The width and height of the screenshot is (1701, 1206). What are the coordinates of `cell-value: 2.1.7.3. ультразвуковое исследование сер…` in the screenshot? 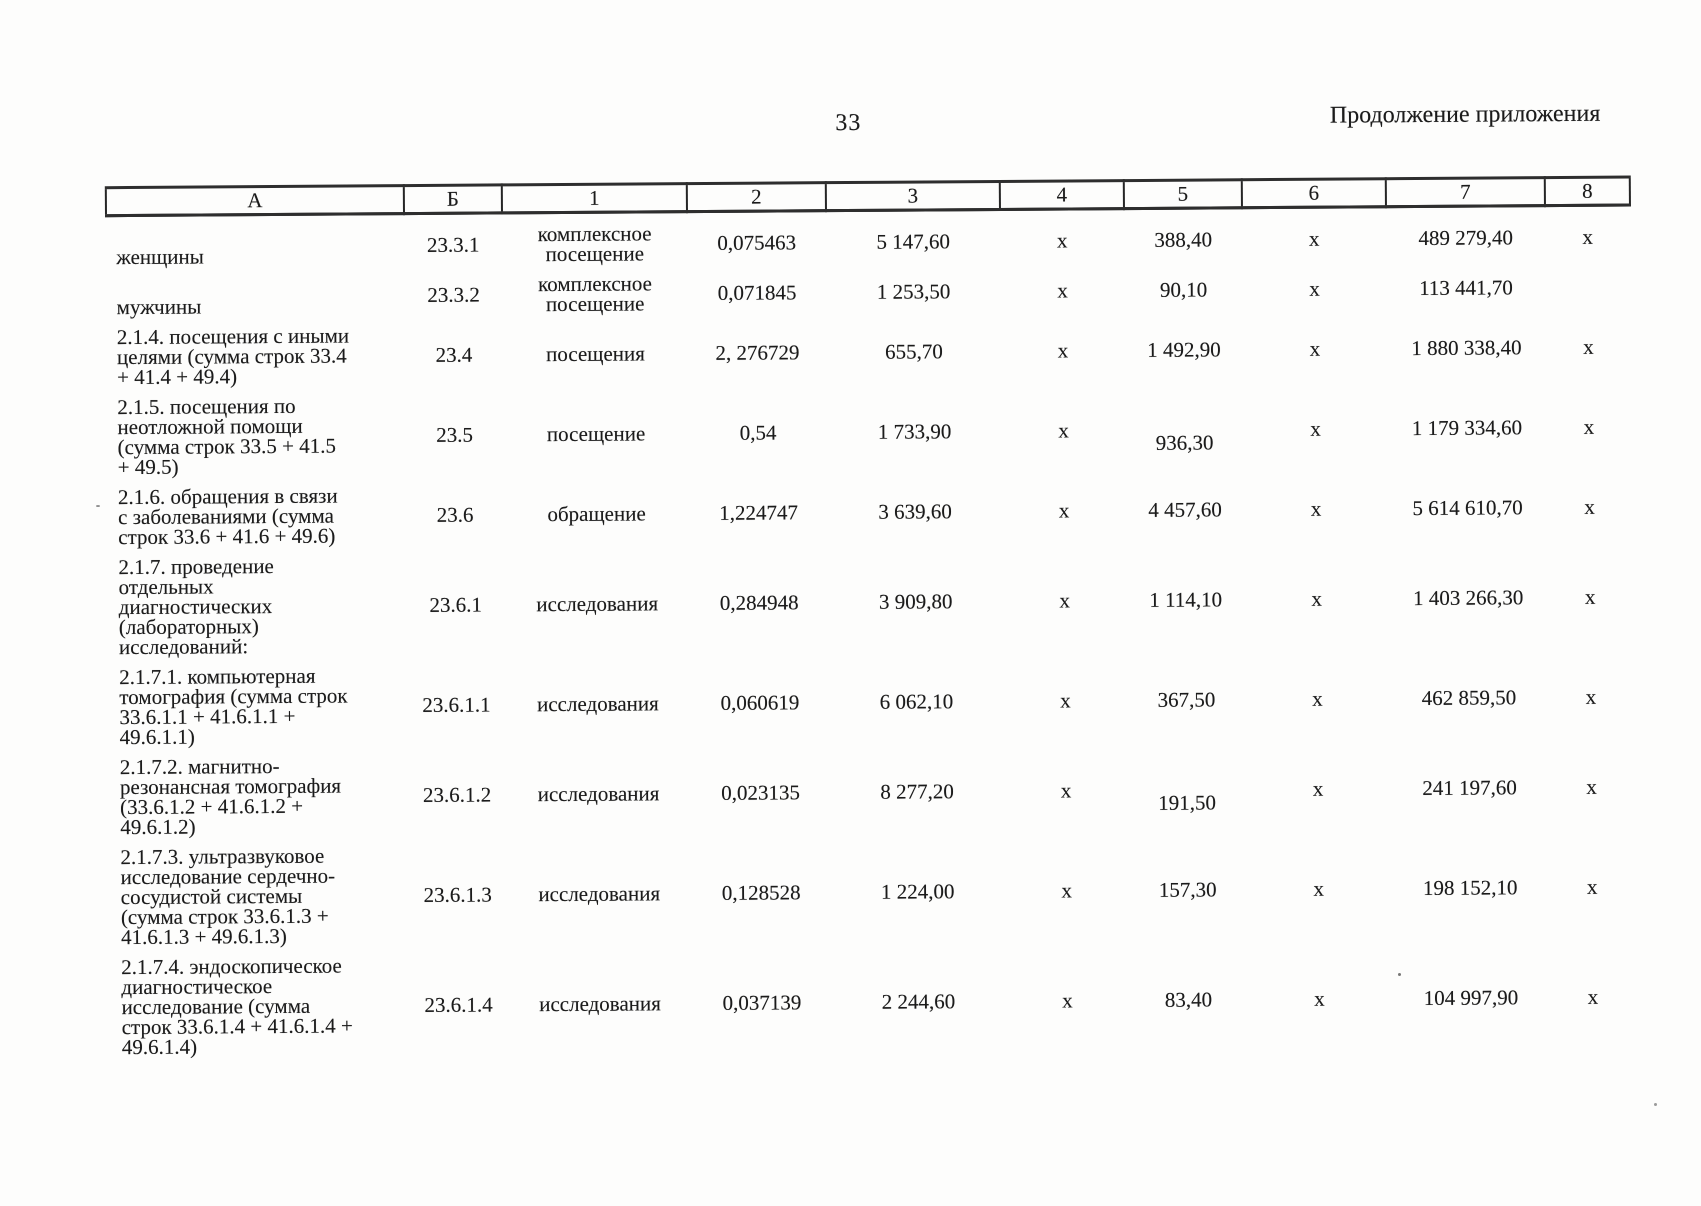 It's located at (228, 896).